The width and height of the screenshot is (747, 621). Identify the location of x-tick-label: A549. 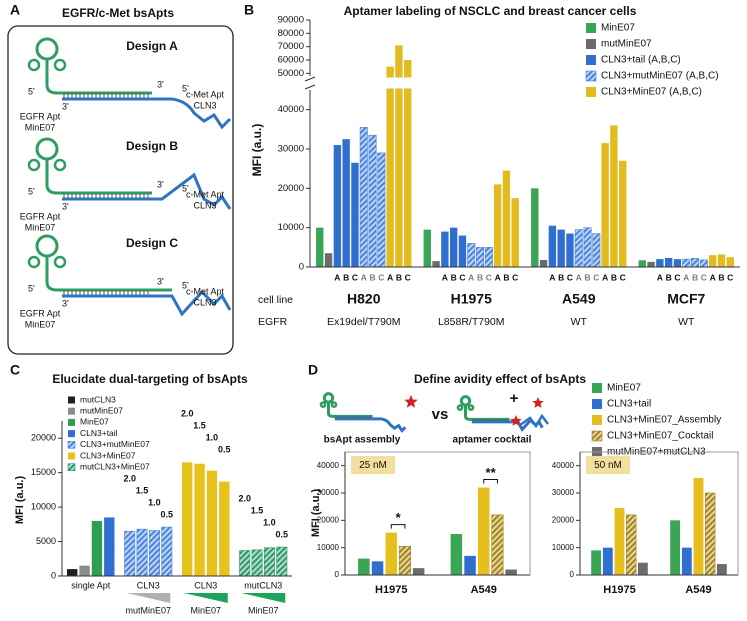
(698, 590).